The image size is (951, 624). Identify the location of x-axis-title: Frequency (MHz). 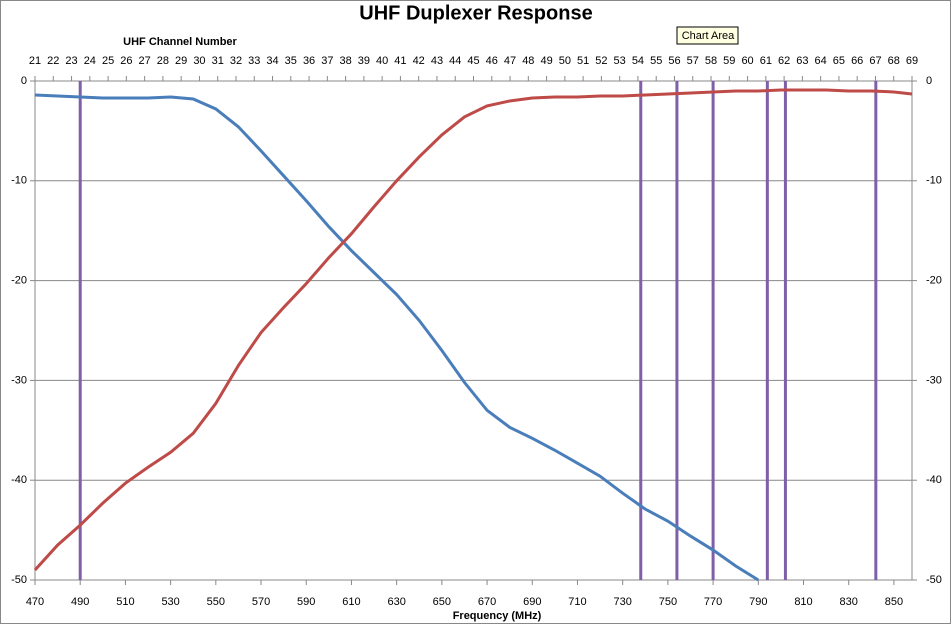
(497, 616).